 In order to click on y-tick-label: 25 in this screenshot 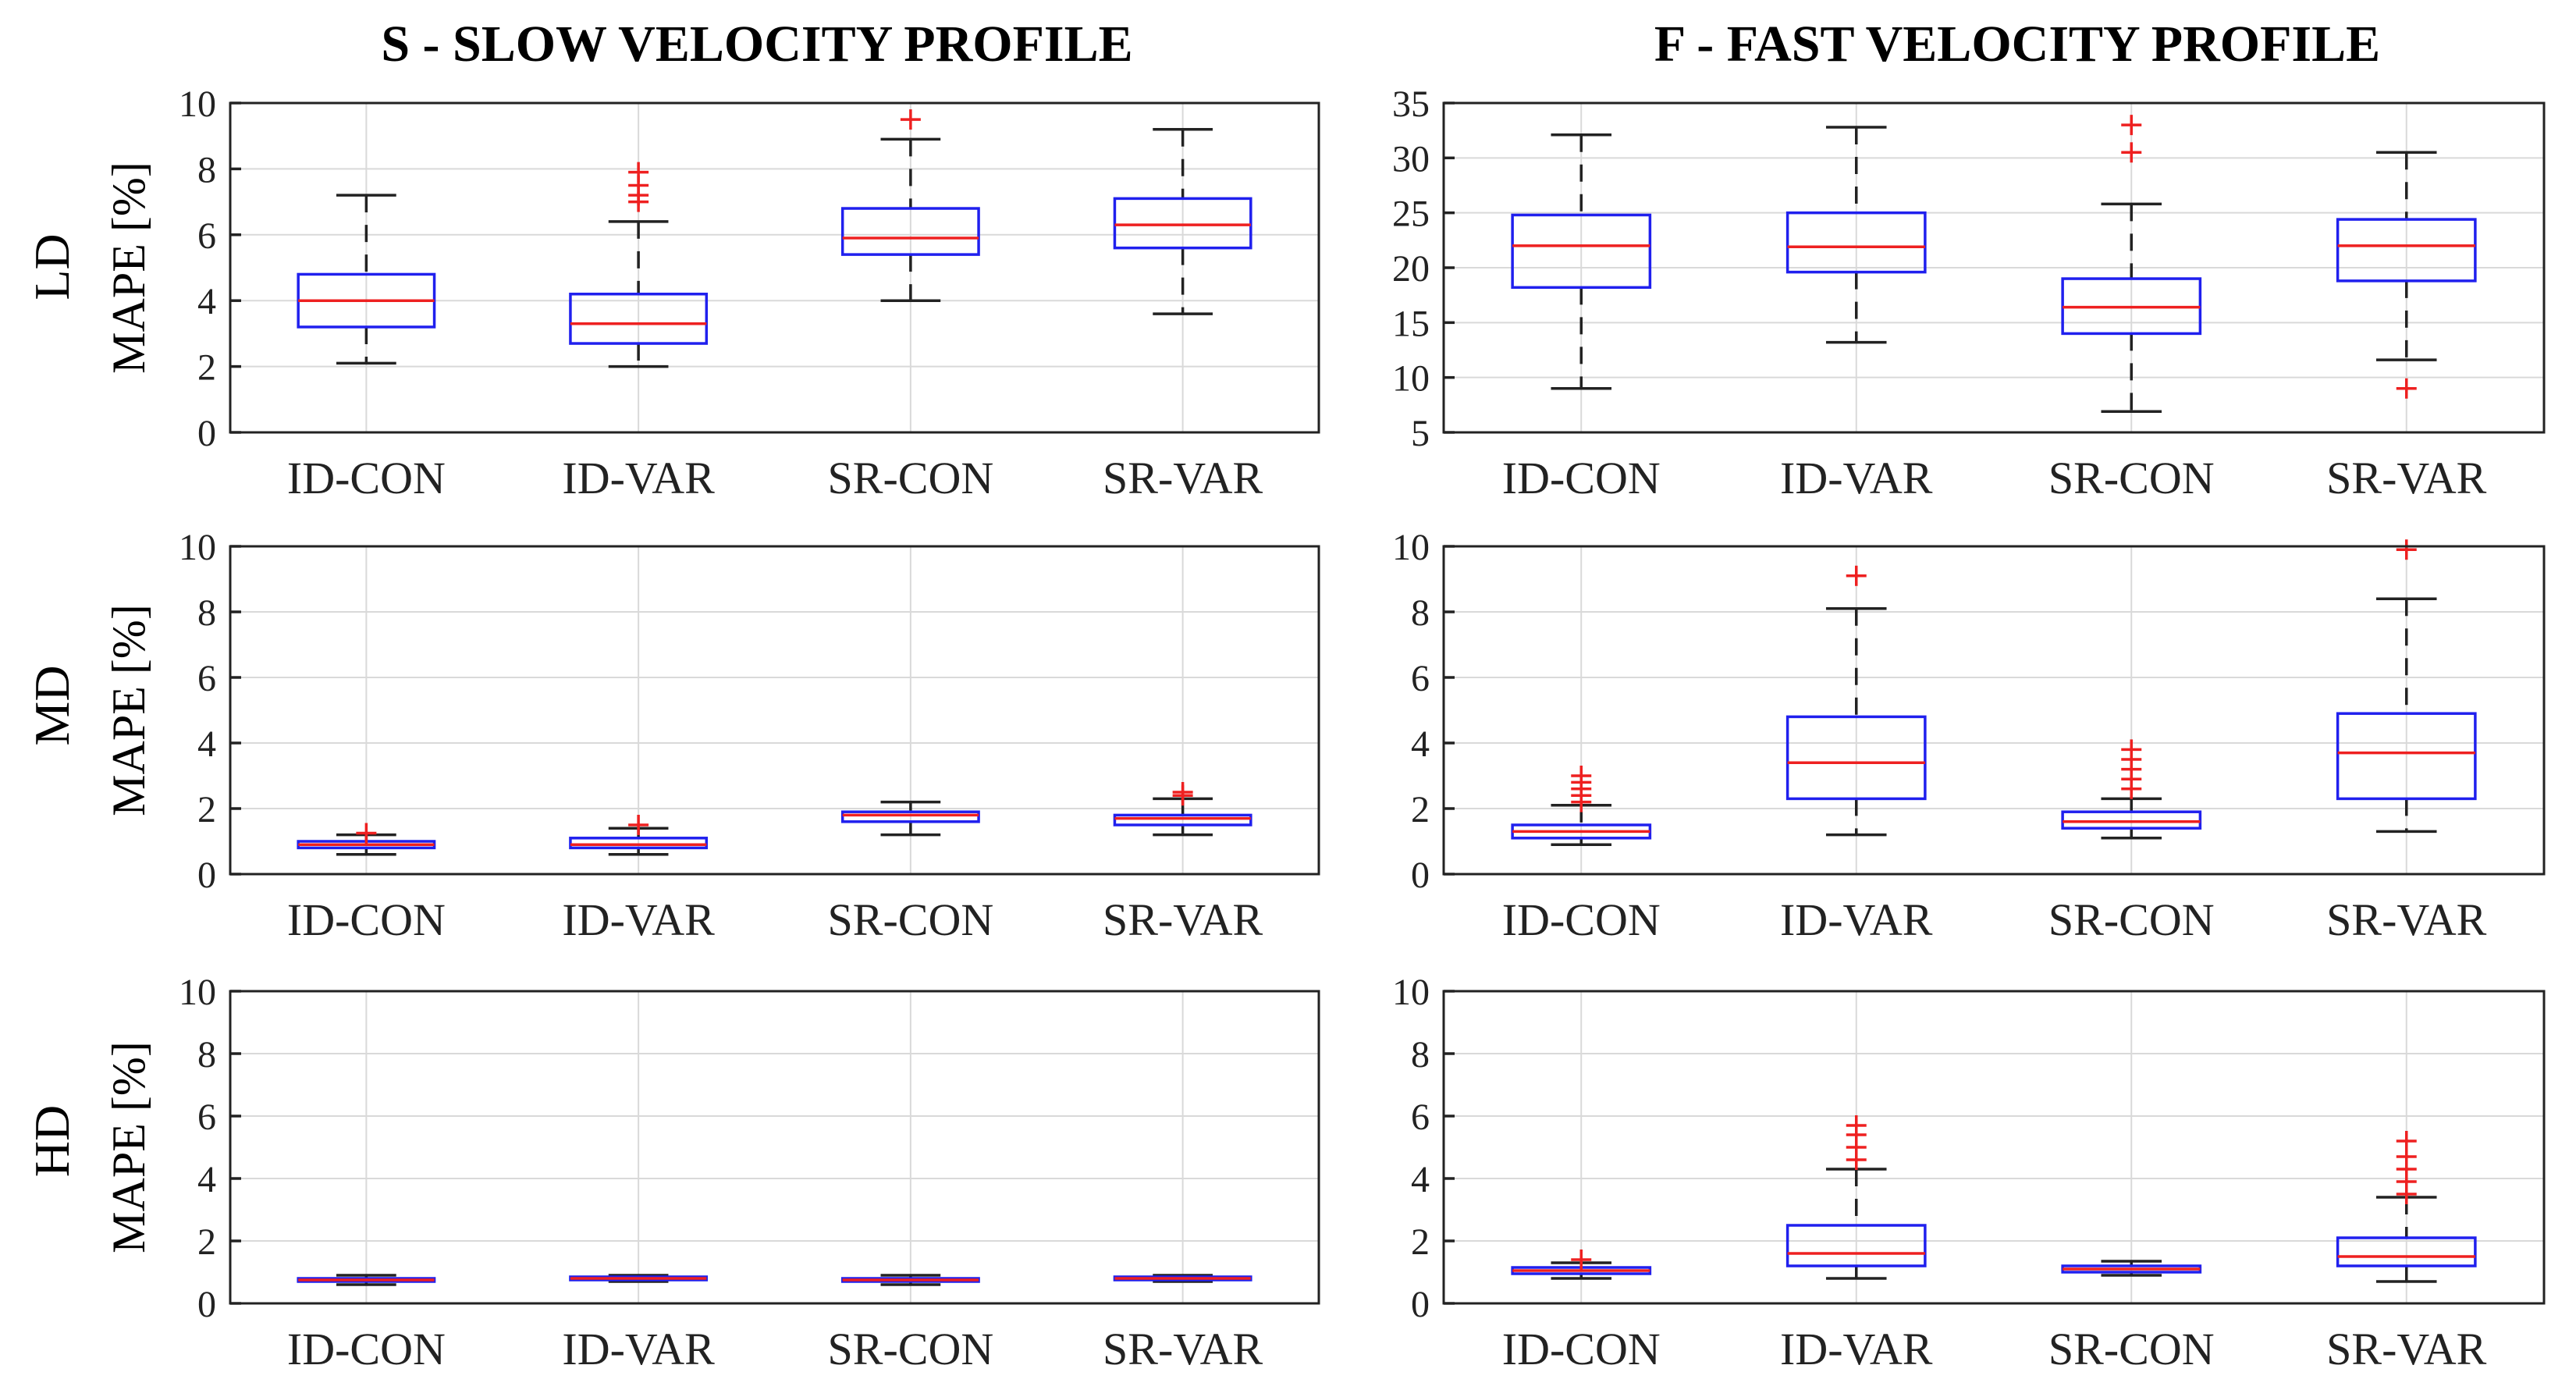, I will do `click(1411, 214)`.